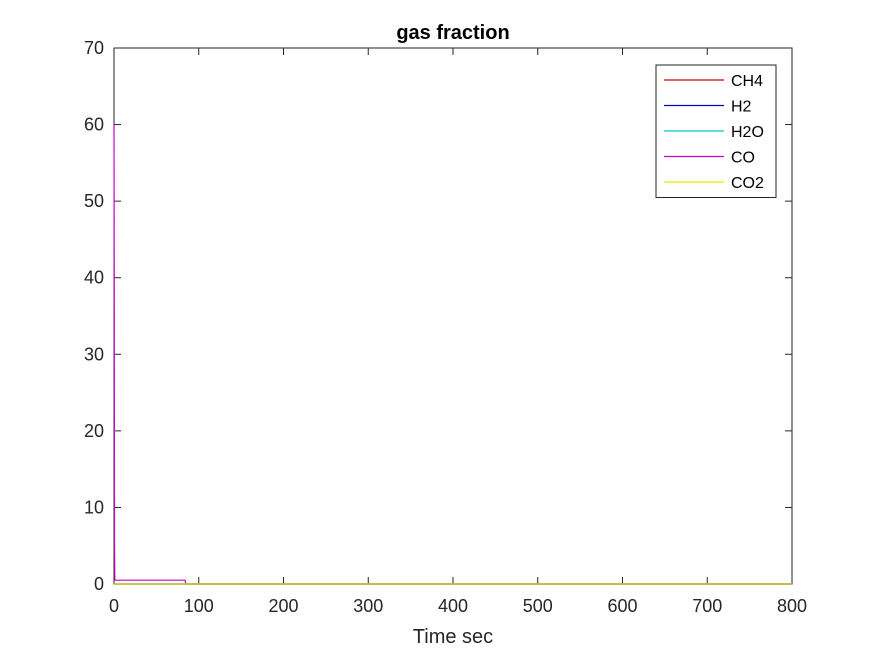 This screenshot has height=656, width=875. I want to click on y-tick-label: 40, so click(94, 278).